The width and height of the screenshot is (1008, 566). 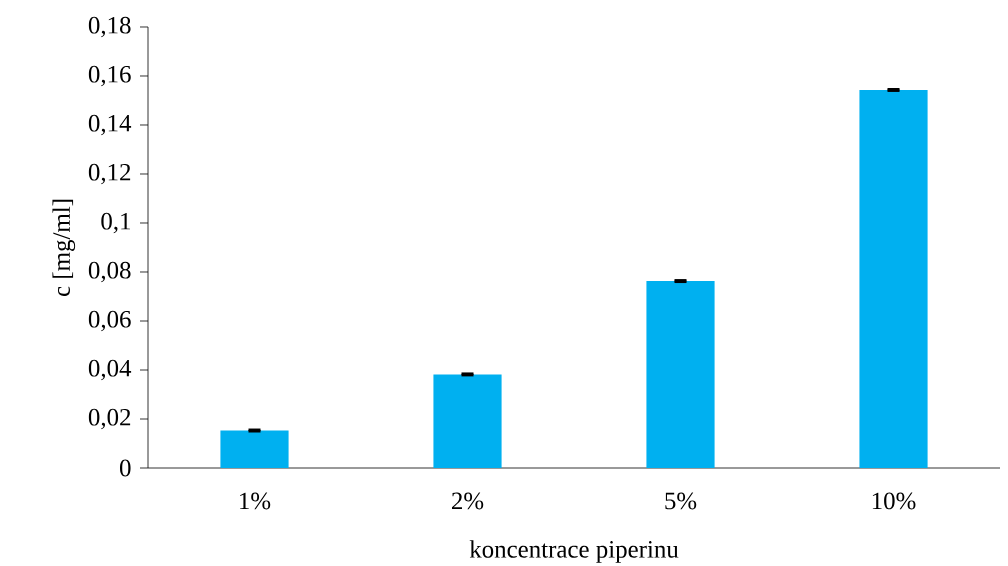 I want to click on y-tick-label: 0,12, so click(x=109, y=174).